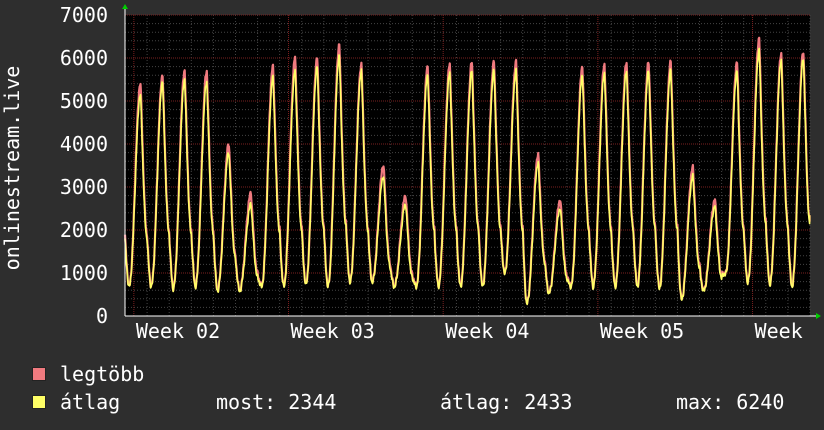 The height and width of the screenshot is (430, 824). What do you see at coordinates (642, 331) in the screenshot?
I see `x-tick-label: Week 05` at bounding box center [642, 331].